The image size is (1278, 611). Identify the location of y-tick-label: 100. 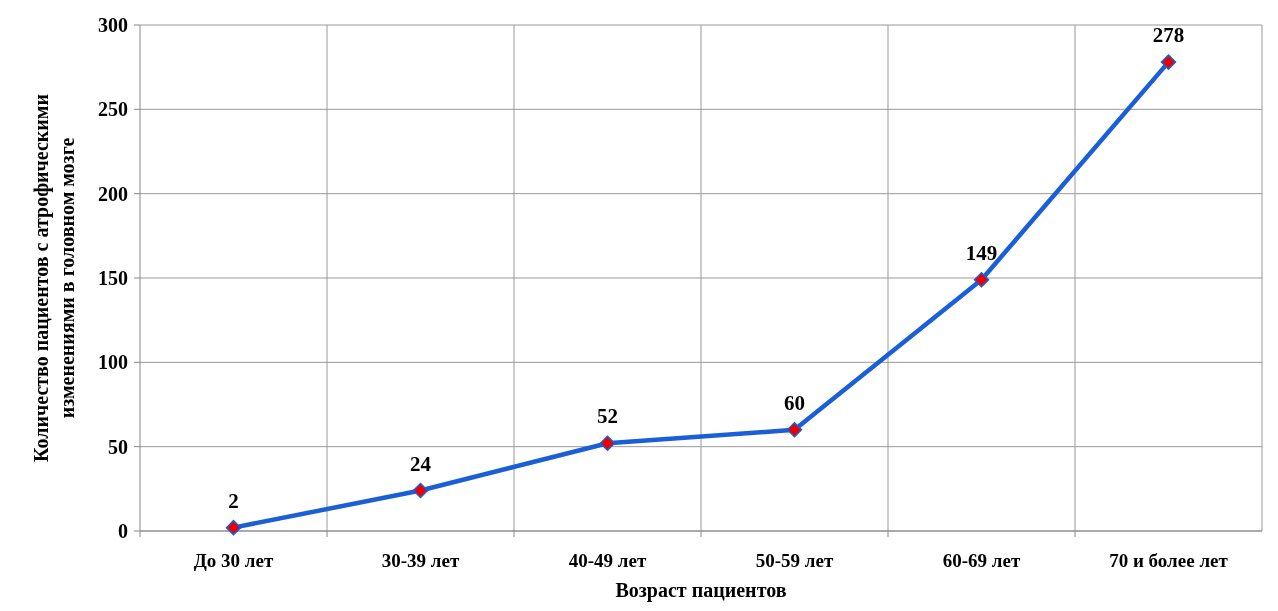
(113, 362).